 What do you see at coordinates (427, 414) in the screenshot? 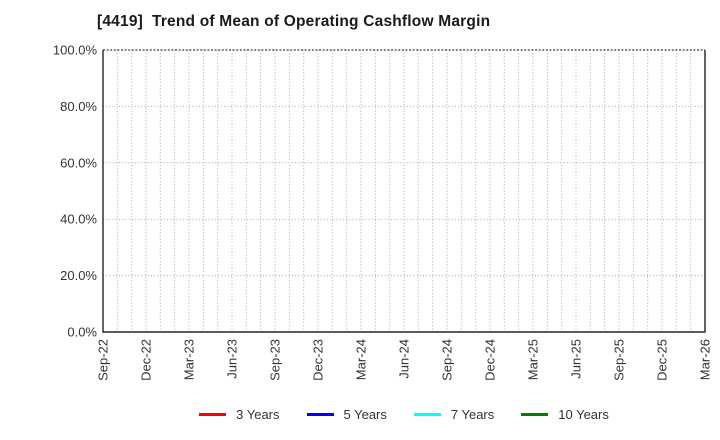
I see `legend-swatch-7-years` at bounding box center [427, 414].